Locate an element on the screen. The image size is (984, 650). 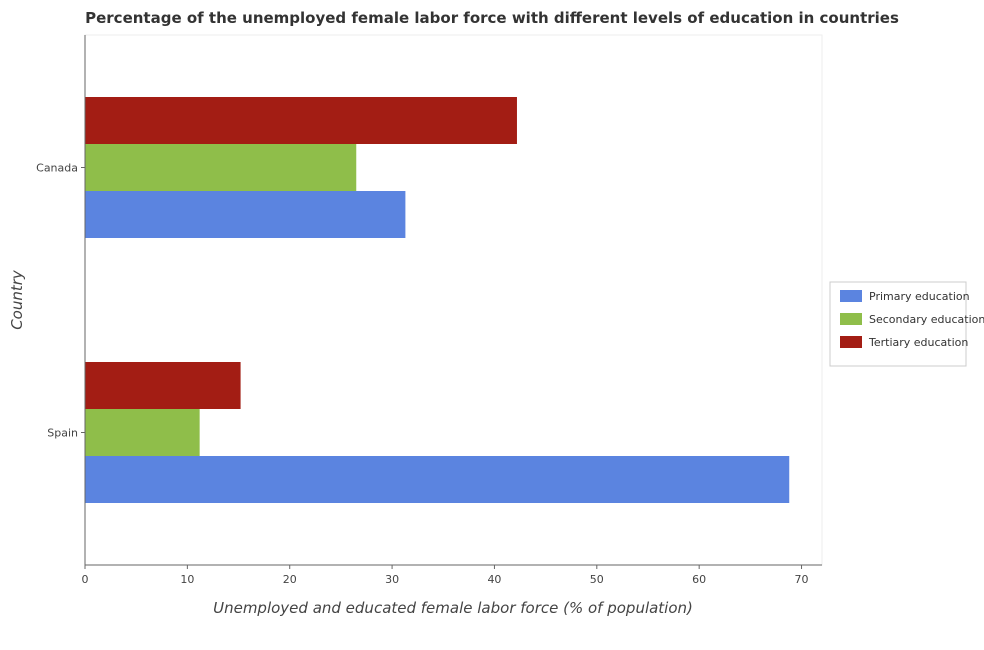
y-axis-label: Country is located at coordinates (17, 299).